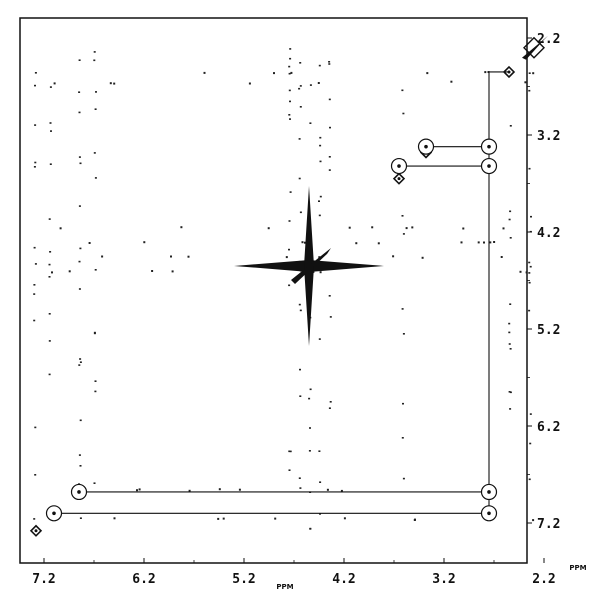  I want to click on y-axis-unit-label: PPM, so click(577, 568).